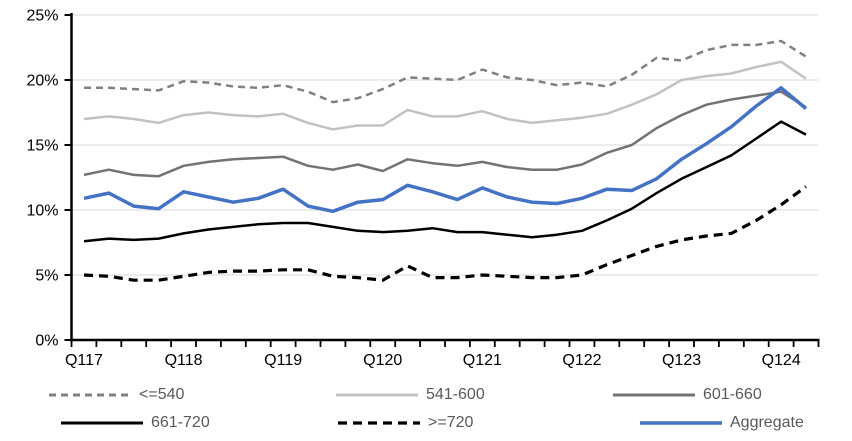 The height and width of the screenshot is (441, 852). I want to click on legend-item-<=540: <=540, so click(116, 394).